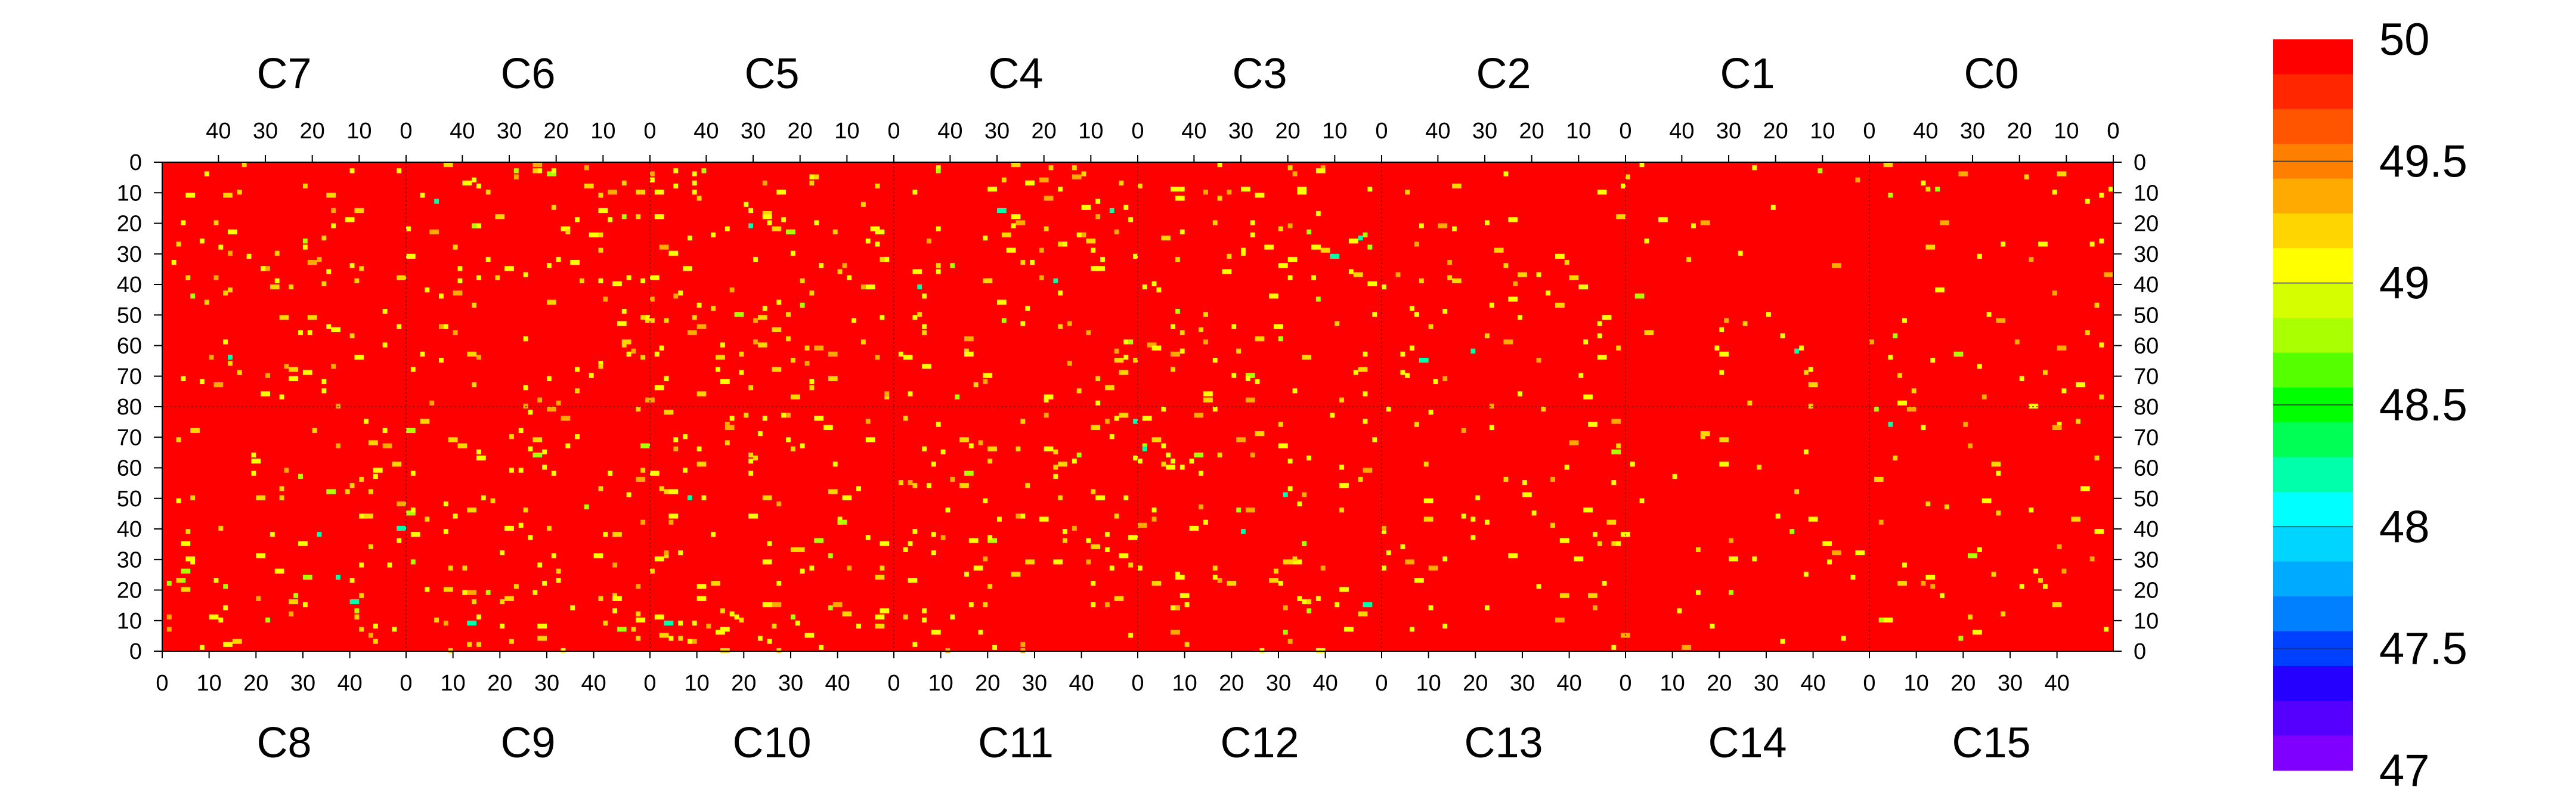 The height and width of the screenshot is (808, 2576). What do you see at coordinates (2147, 315) in the screenshot?
I see `right-row-tick-label: 50` at bounding box center [2147, 315].